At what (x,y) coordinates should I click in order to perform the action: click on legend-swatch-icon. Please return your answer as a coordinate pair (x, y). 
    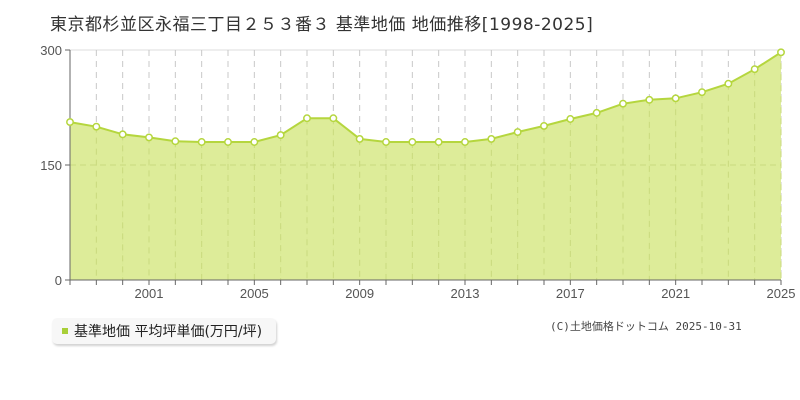
    Looking at the image, I should click on (65, 331).